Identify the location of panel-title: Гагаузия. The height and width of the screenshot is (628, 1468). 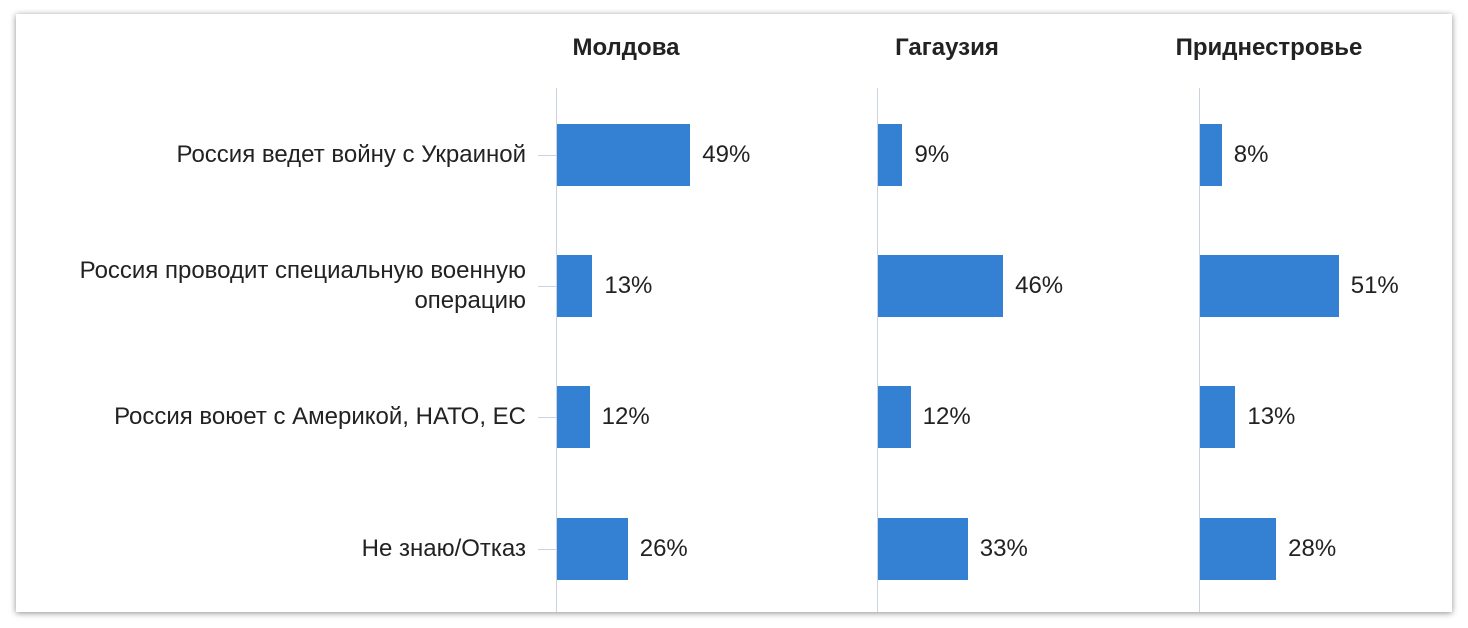
(947, 47).